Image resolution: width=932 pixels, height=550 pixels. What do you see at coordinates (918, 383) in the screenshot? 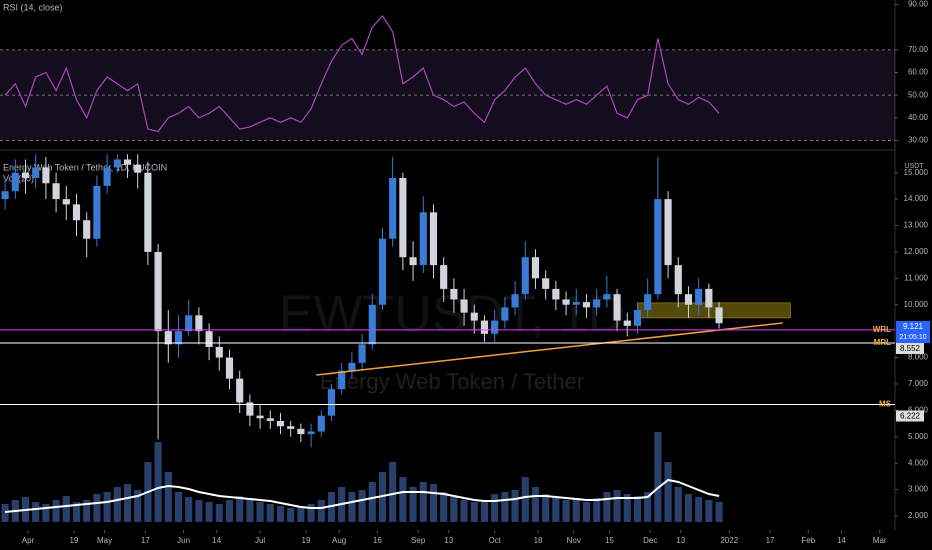
I see `y-tick-label: 7.000` at bounding box center [918, 383].